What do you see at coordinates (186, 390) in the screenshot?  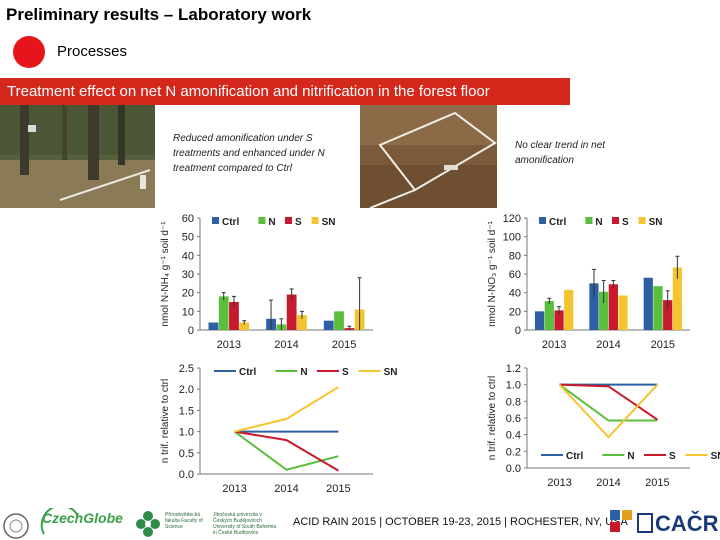 I see `y-tick-label: 2.0` at bounding box center [186, 390].